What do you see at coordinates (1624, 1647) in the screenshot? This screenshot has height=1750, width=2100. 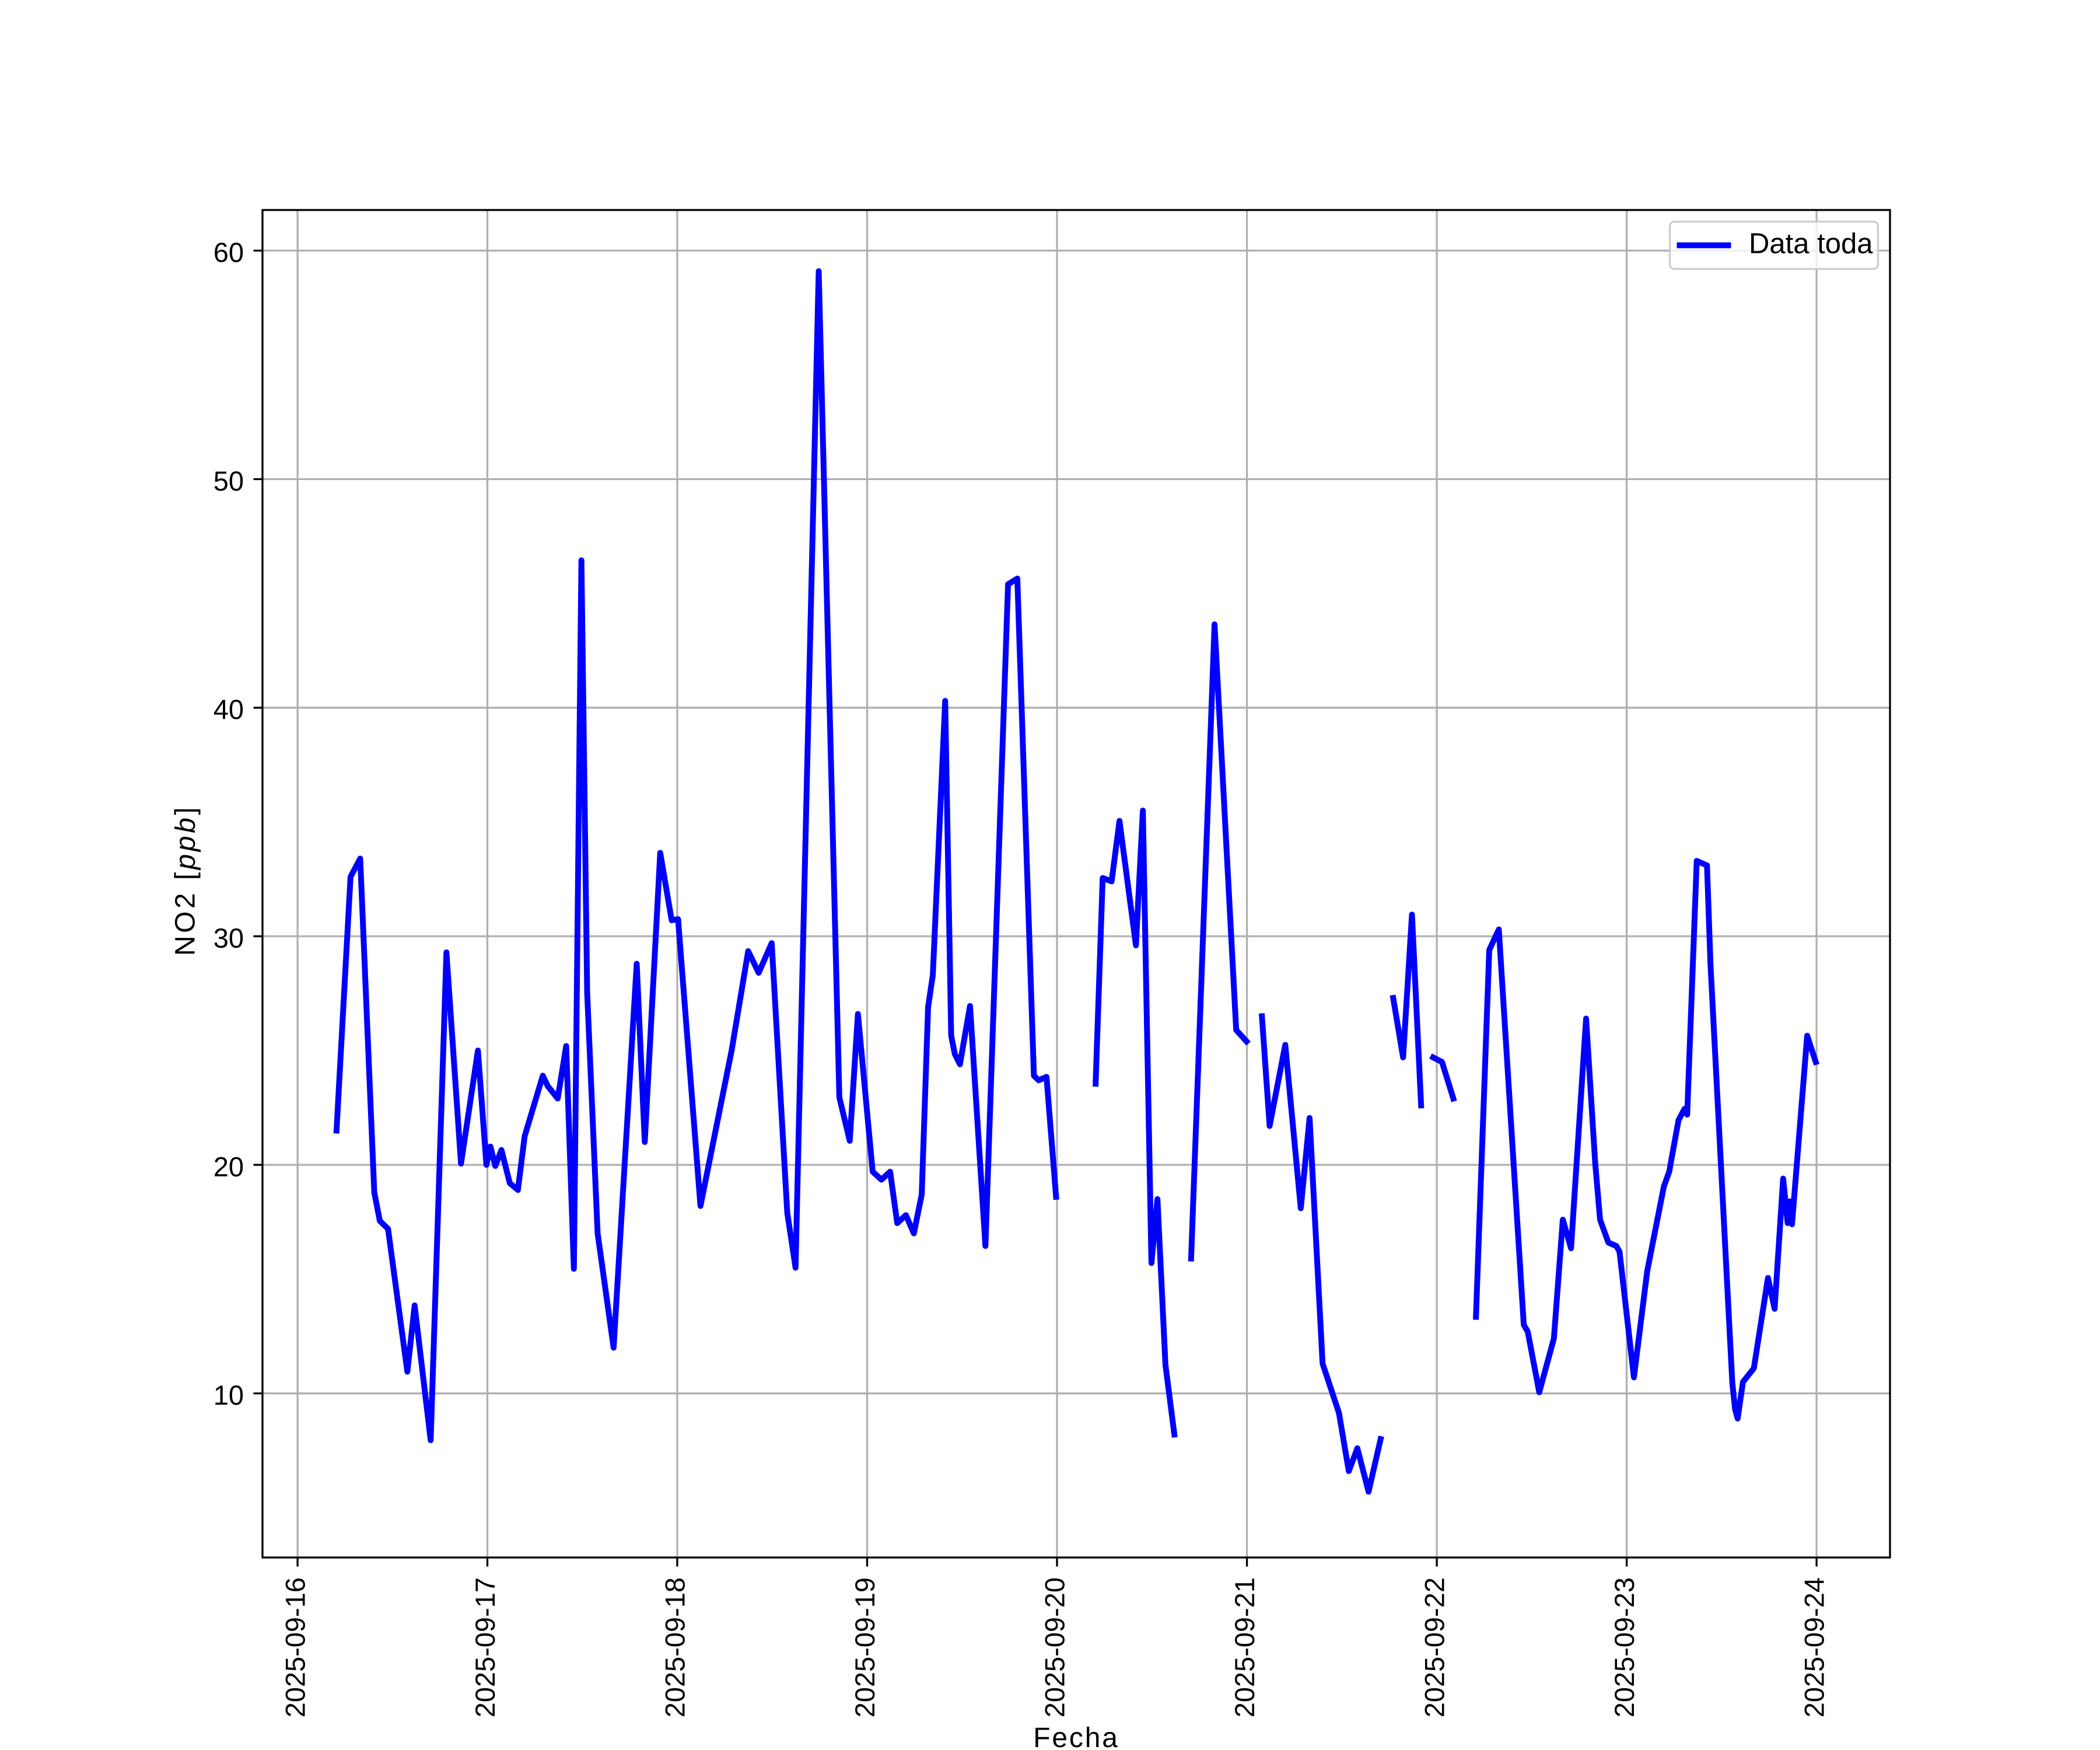 I see `svg-text: 2025-09-23` at bounding box center [1624, 1647].